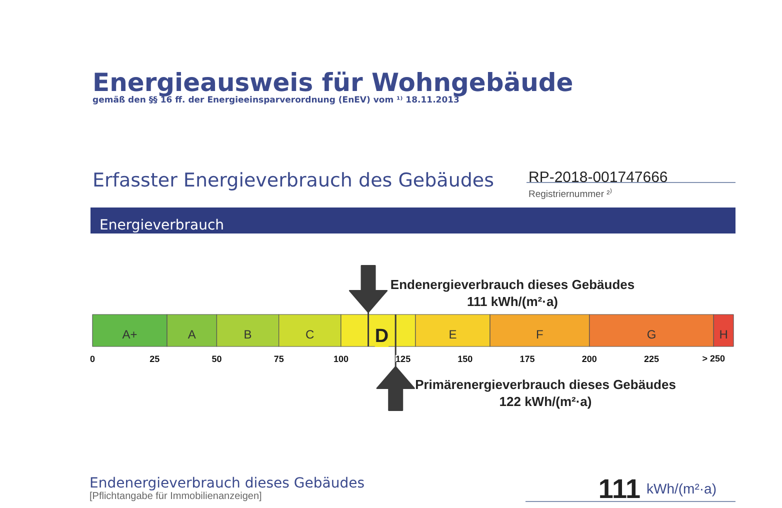 This screenshot has height=508, width=782. What do you see at coordinates (192, 335) in the screenshot?
I see `series-label: A` at bounding box center [192, 335].